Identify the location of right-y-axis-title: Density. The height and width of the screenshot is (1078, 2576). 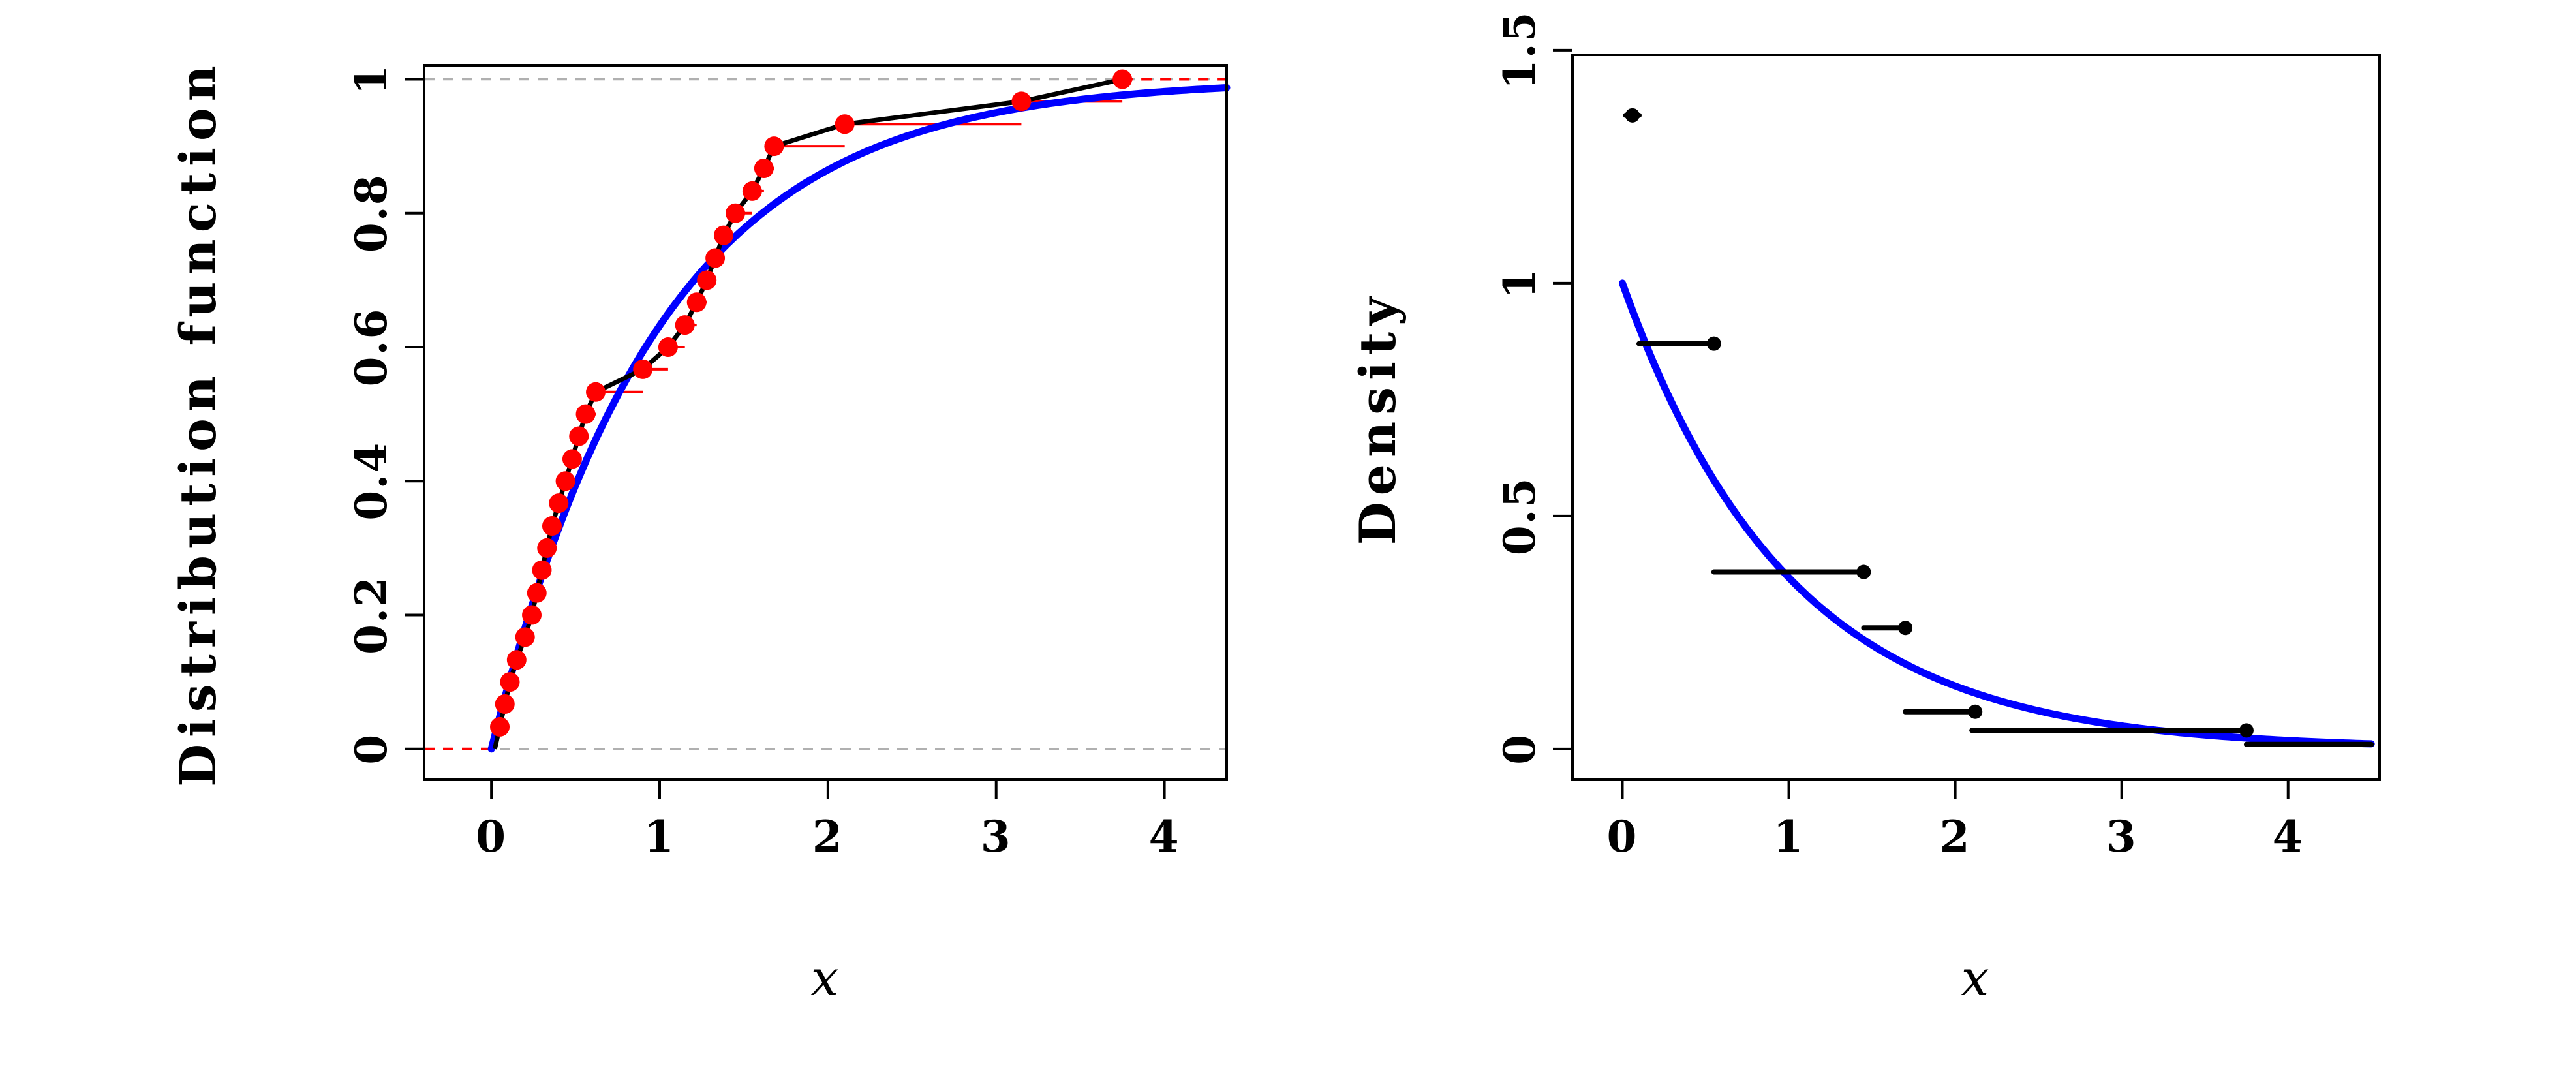
(1378, 417).